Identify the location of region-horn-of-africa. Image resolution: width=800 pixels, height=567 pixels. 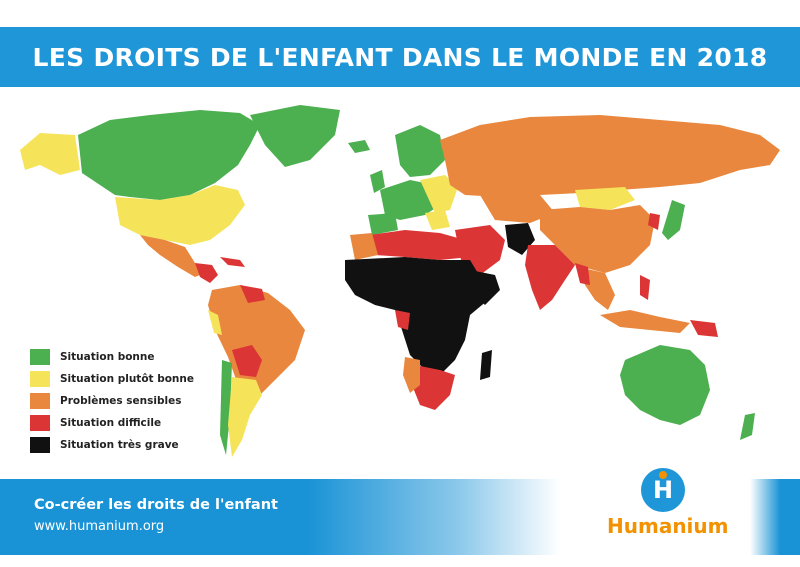
(485, 287).